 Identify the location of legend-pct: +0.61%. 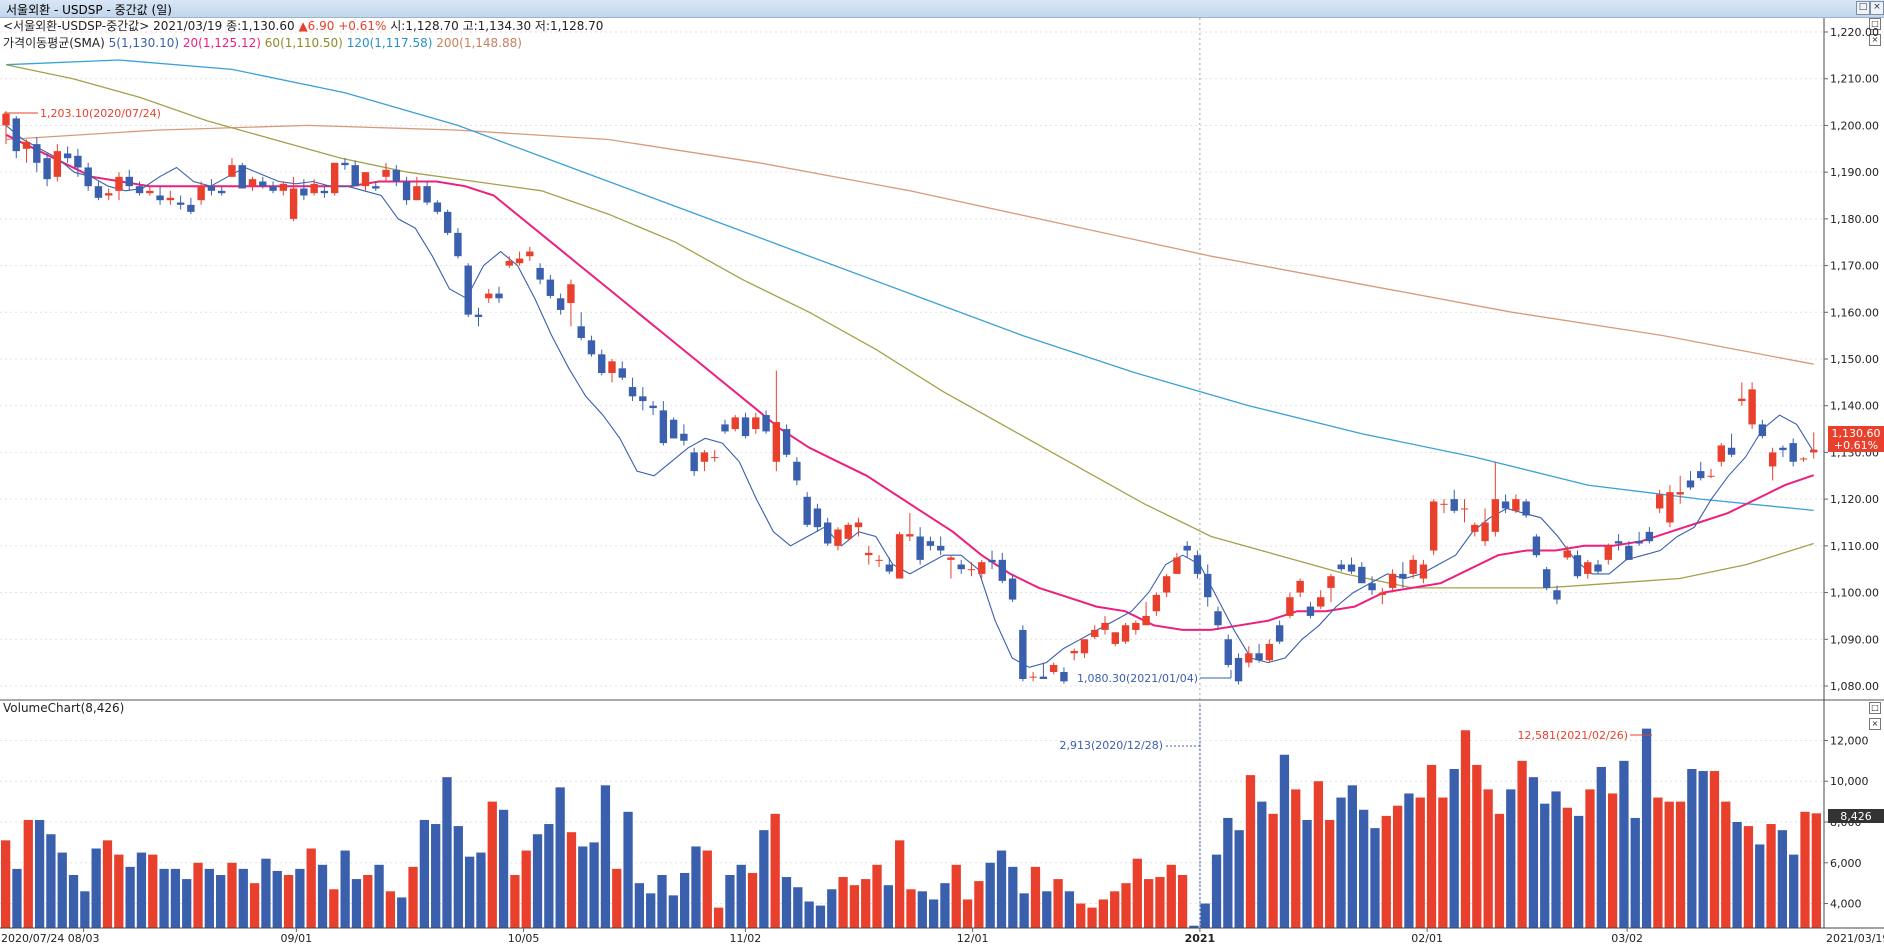
(362, 26).